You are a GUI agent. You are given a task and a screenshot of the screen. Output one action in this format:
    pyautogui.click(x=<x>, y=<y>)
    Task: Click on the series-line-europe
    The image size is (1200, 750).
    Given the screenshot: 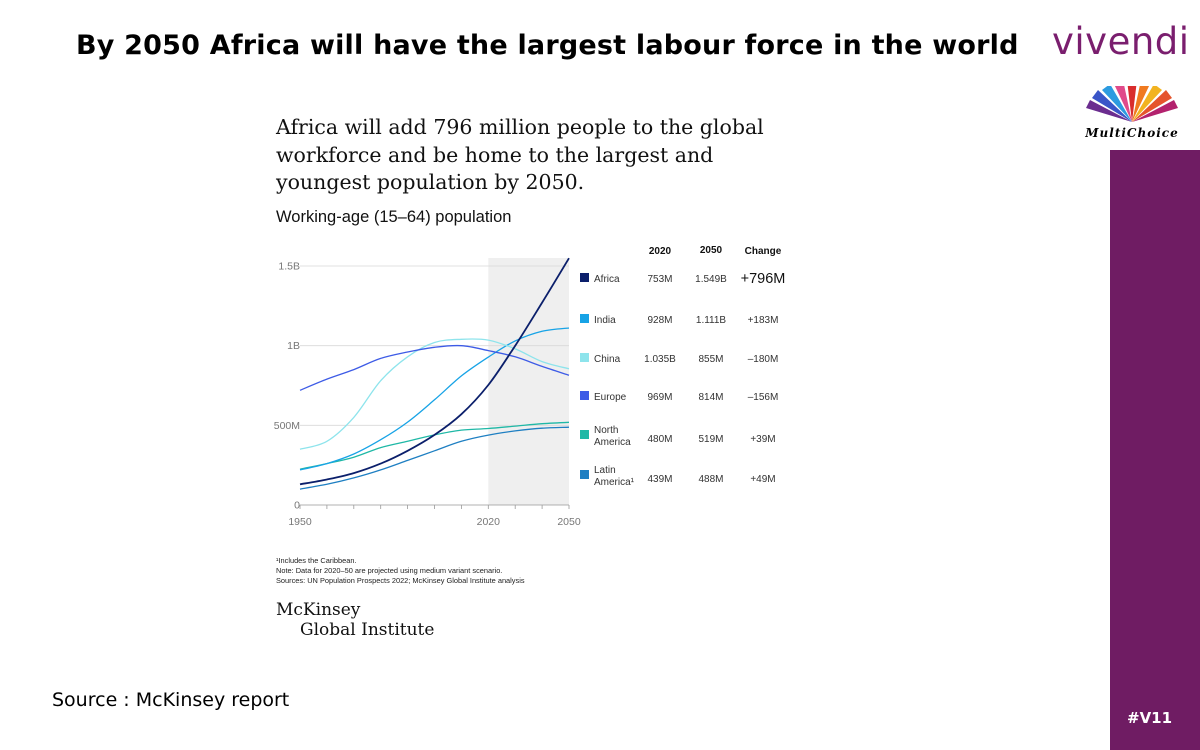 What is the action you would take?
    pyautogui.click(x=434, y=367)
    